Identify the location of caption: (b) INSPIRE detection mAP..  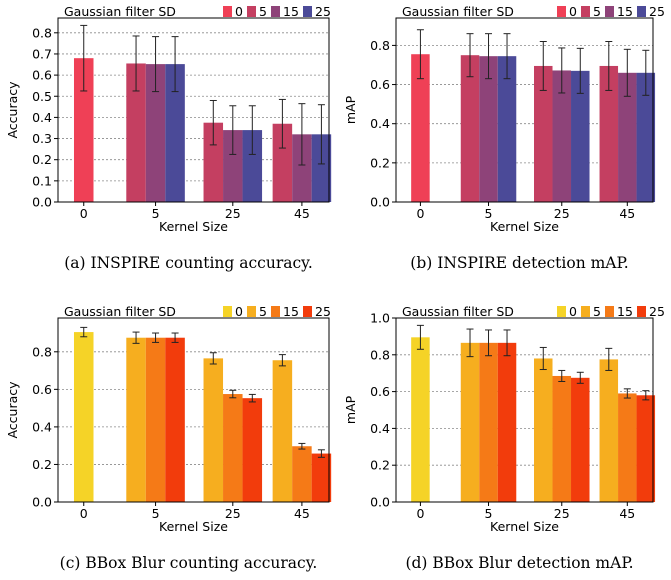
(519, 263).